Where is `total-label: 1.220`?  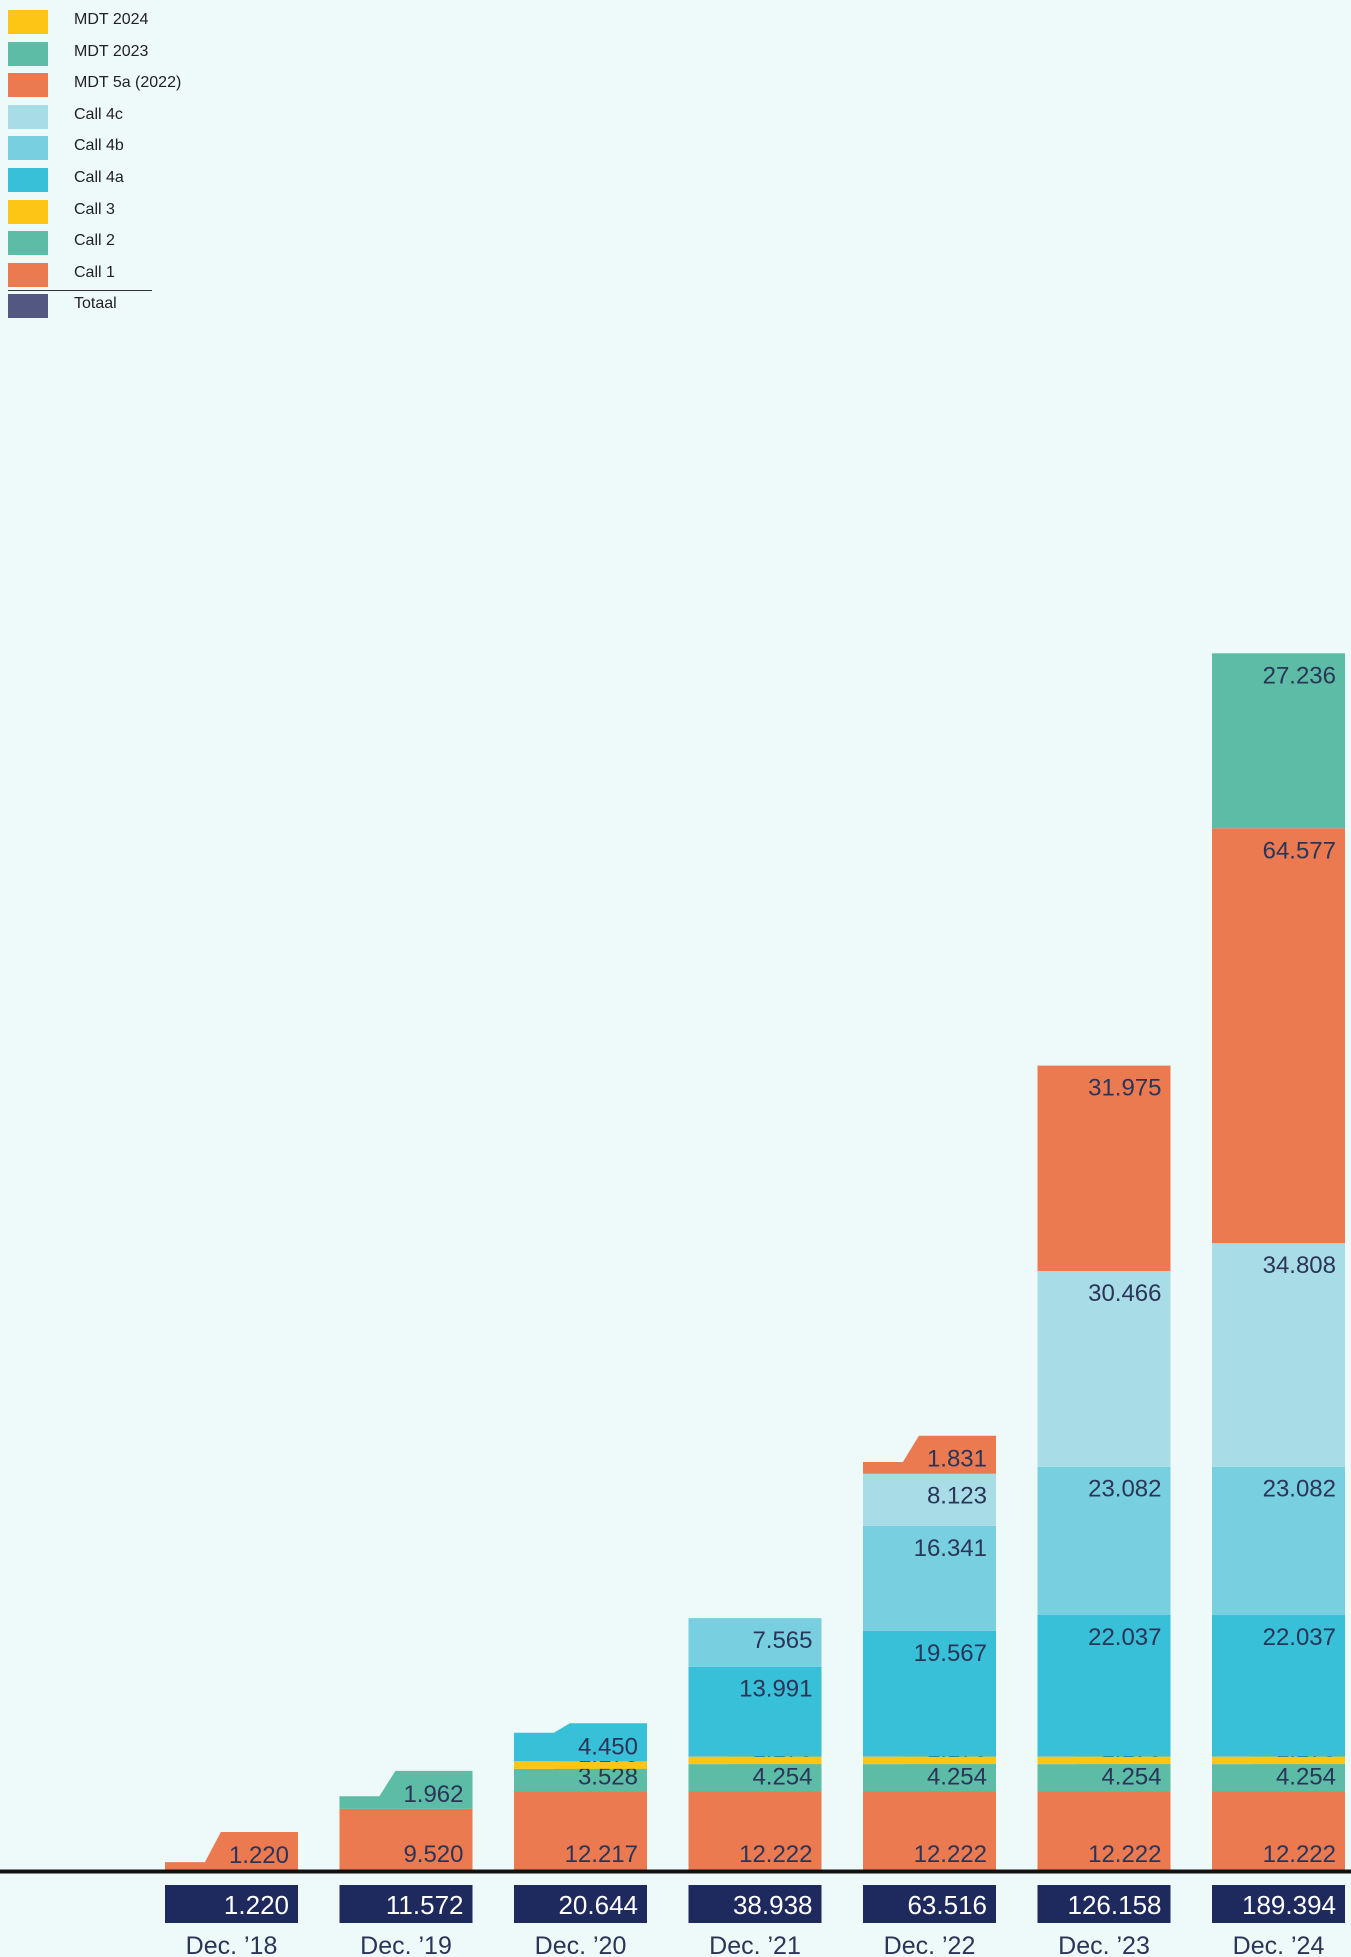
total-label: 1.220 is located at coordinates (256, 1905).